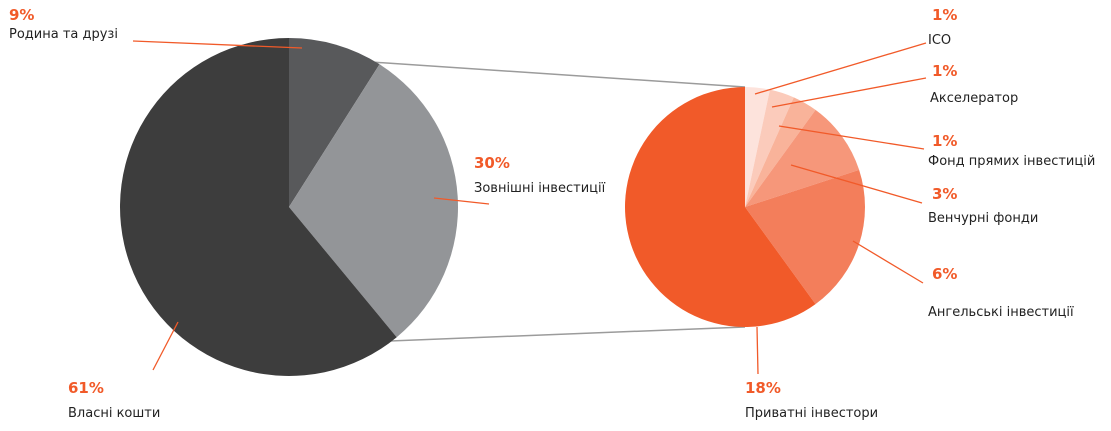  Describe the element at coordinates (63, 34) in the screenshot. I see `family-friends-category-label: Родина та друзі` at that location.